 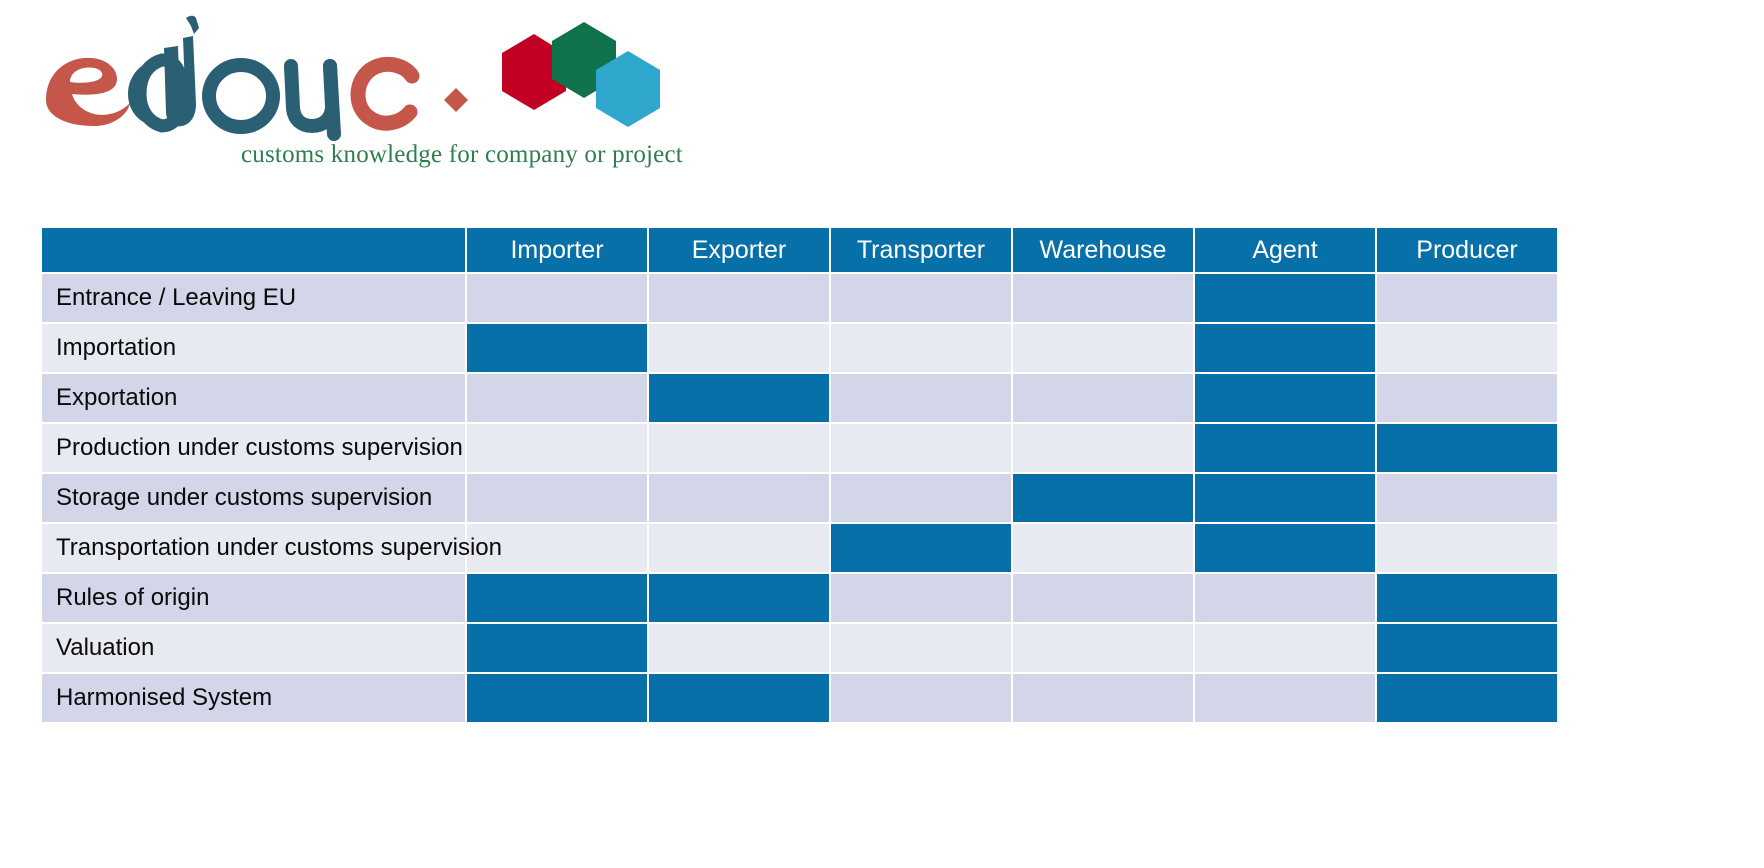 I want to click on row-label-cell: Rules of origin, so click(x=253, y=598).